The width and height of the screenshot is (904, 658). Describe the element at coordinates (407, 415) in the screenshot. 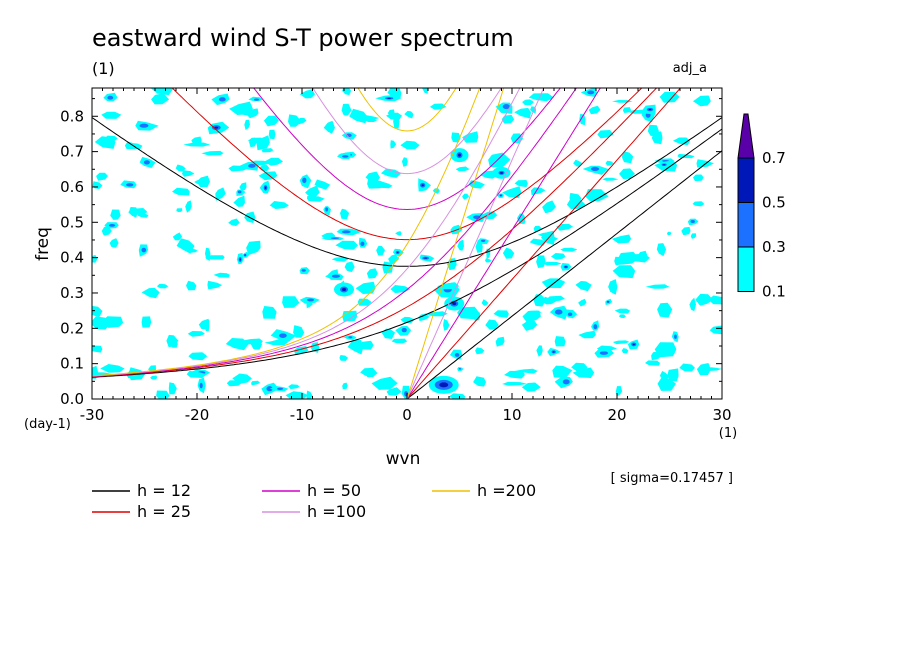

I see `x-tick-label: 0` at that location.